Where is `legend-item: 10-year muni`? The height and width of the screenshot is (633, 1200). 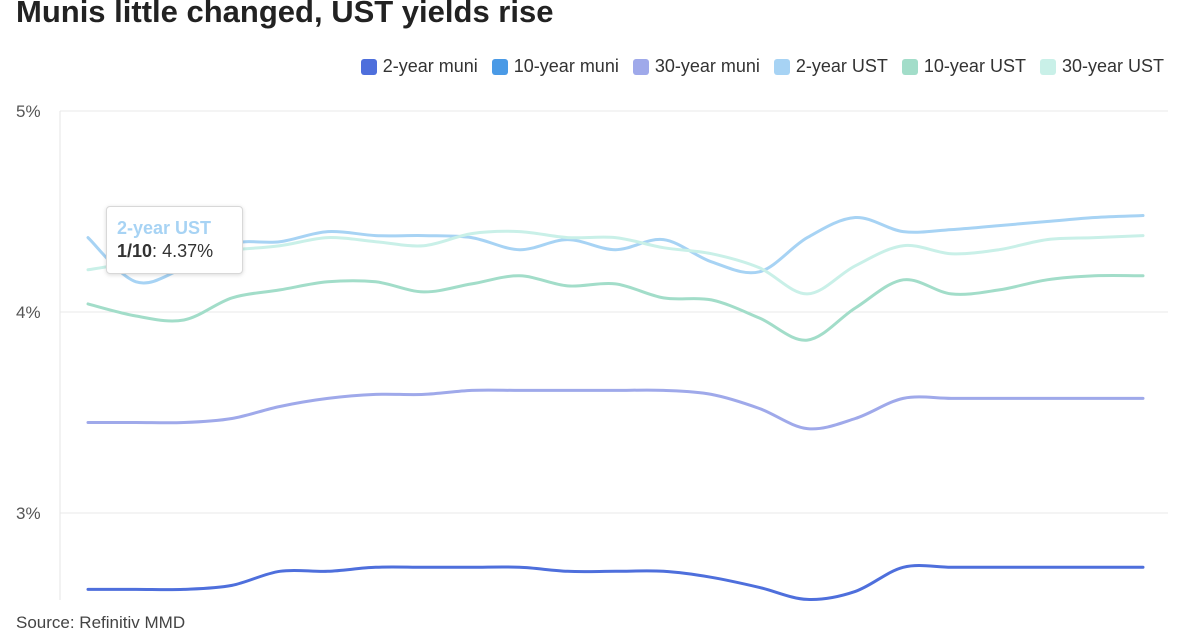
legend-item: 10-year muni is located at coordinates (555, 66).